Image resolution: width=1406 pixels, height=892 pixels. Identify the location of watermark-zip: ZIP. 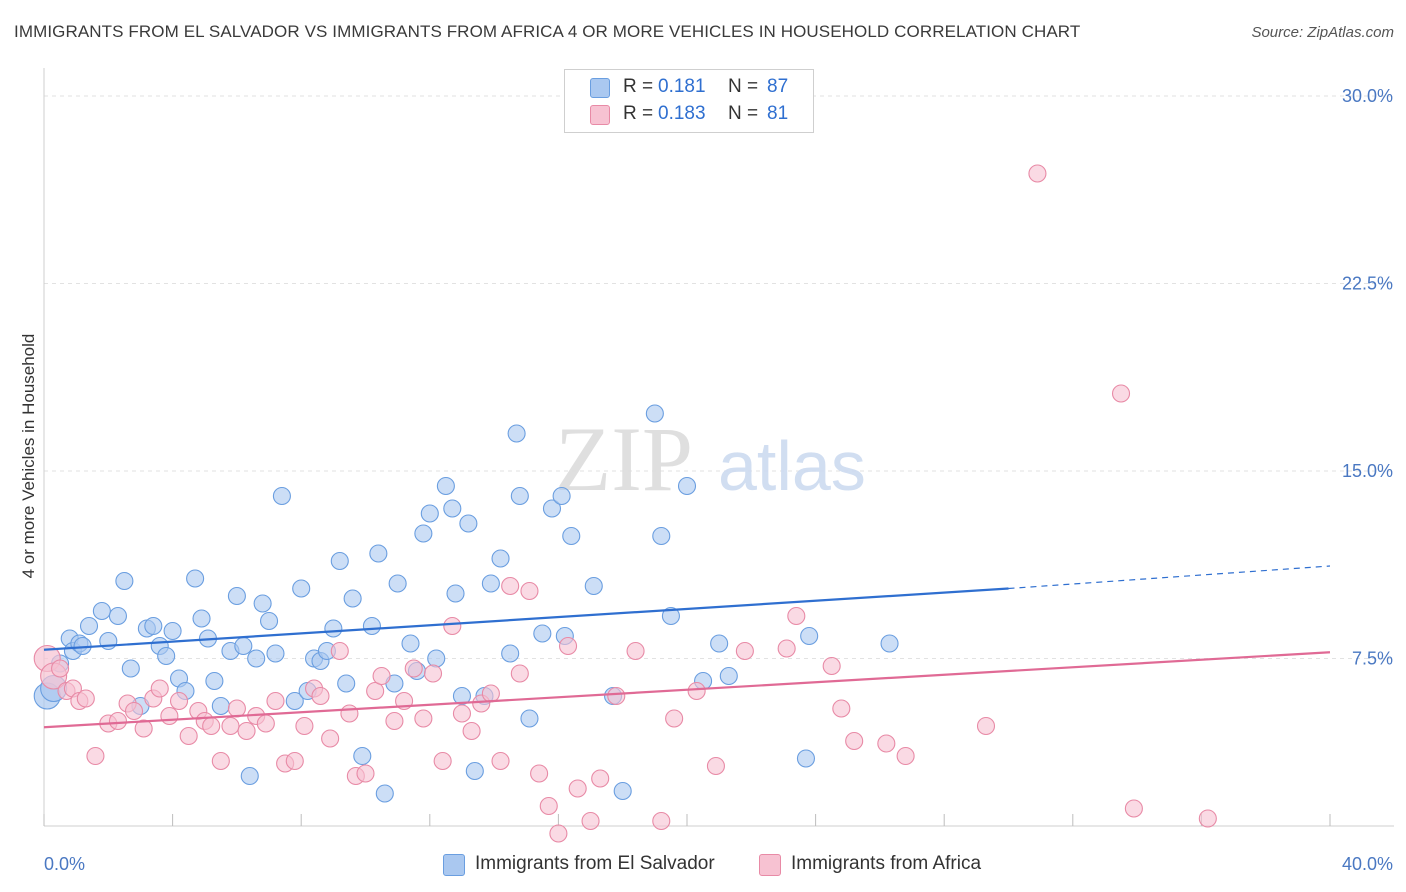
(624, 459).